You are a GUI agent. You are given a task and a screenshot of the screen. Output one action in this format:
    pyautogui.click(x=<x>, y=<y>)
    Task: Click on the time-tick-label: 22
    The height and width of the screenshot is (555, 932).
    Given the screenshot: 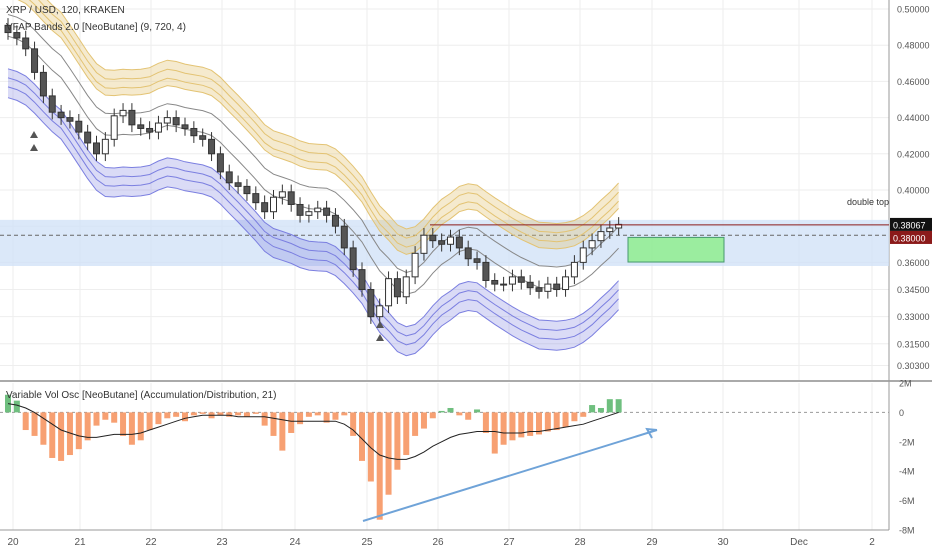 What is the action you would take?
    pyautogui.click(x=151, y=542)
    